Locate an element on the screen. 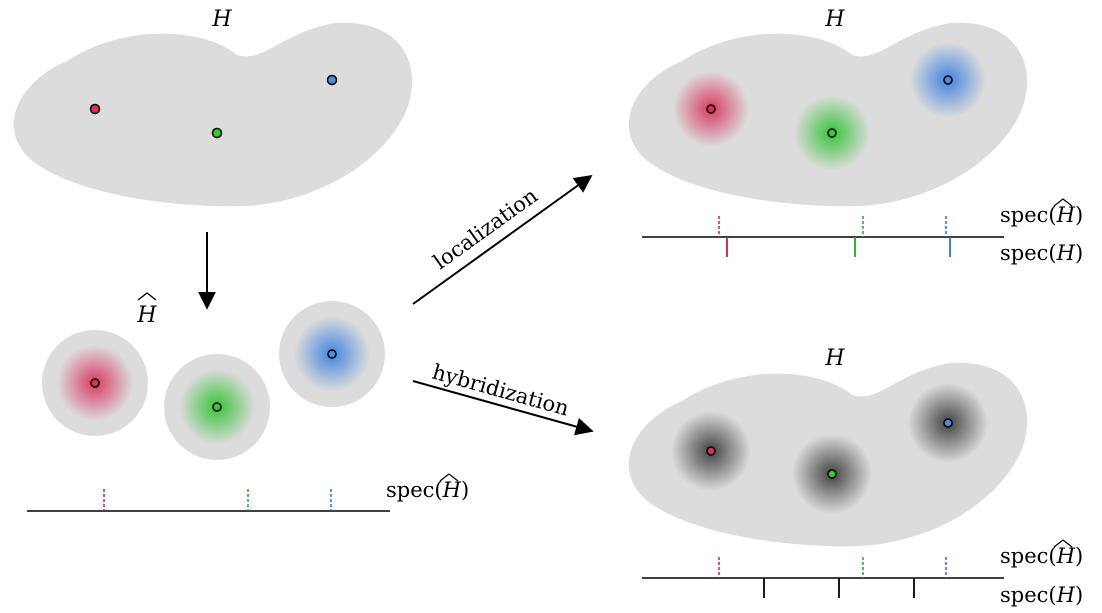  site-green-dot is located at coordinates (217, 133).